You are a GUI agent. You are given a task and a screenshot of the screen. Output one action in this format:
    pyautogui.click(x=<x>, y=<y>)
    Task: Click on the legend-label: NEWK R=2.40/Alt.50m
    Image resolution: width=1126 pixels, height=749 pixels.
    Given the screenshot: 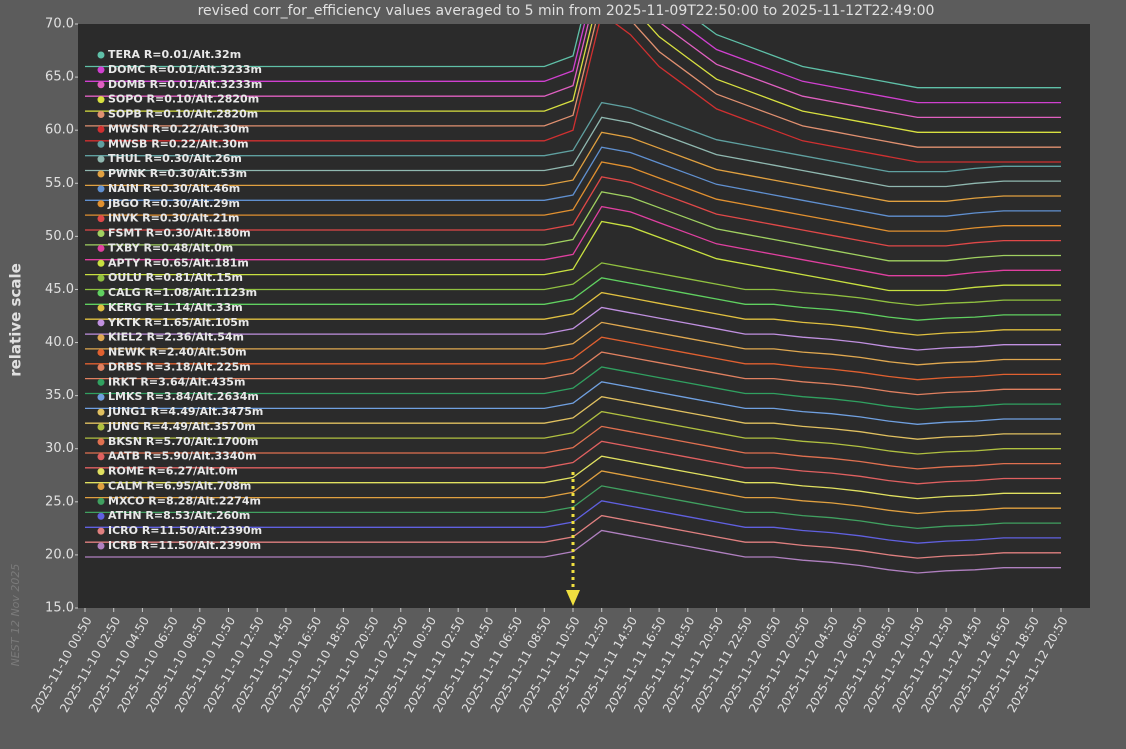 What is the action you would take?
    pyautogui.click(x=177, y=352)
    